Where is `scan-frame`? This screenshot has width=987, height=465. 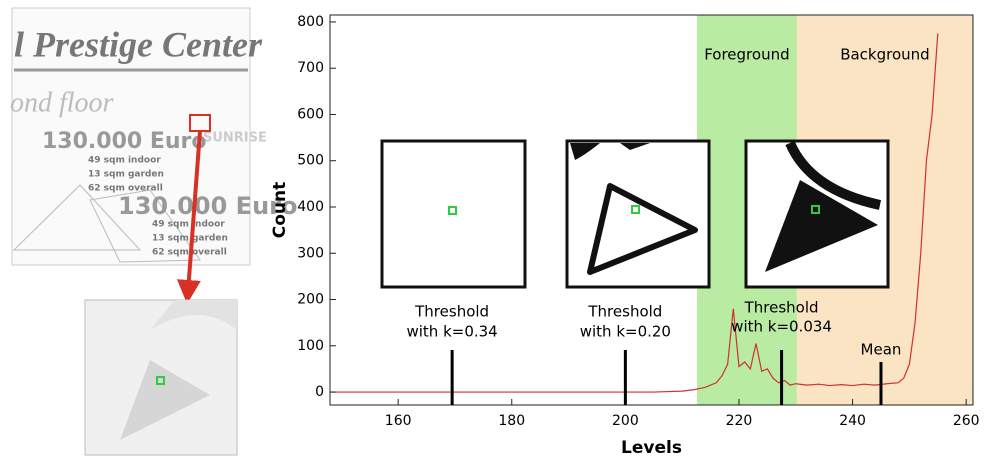
scan-frame is located at coordinates (131, 136).